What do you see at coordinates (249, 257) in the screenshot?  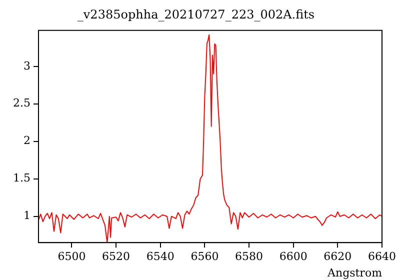 I see `x-tick-label: 6580` at bounding box center [249, 257].